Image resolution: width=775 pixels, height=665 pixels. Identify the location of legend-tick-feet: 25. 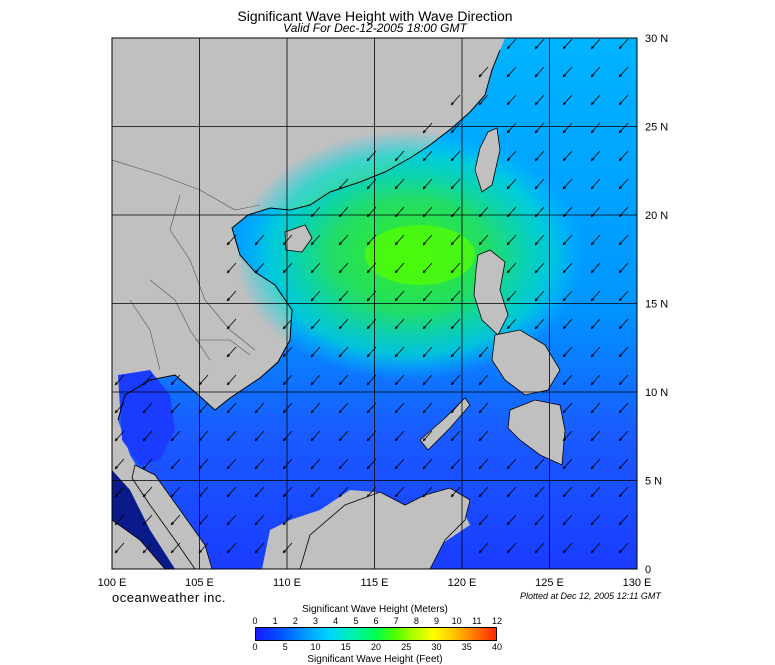
(406, 647).